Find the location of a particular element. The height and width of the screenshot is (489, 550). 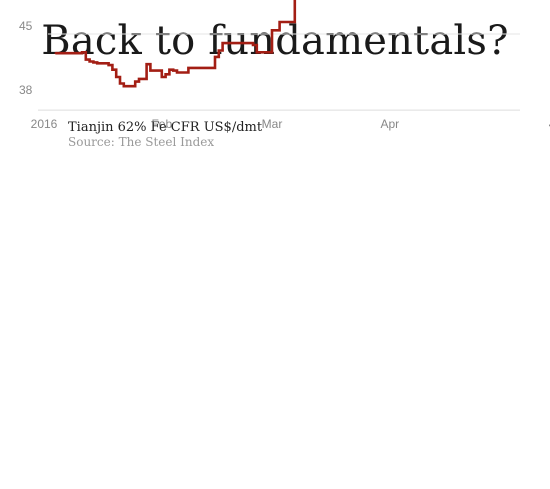

x-tick-label: Mar is located at coordinates (272, 124).